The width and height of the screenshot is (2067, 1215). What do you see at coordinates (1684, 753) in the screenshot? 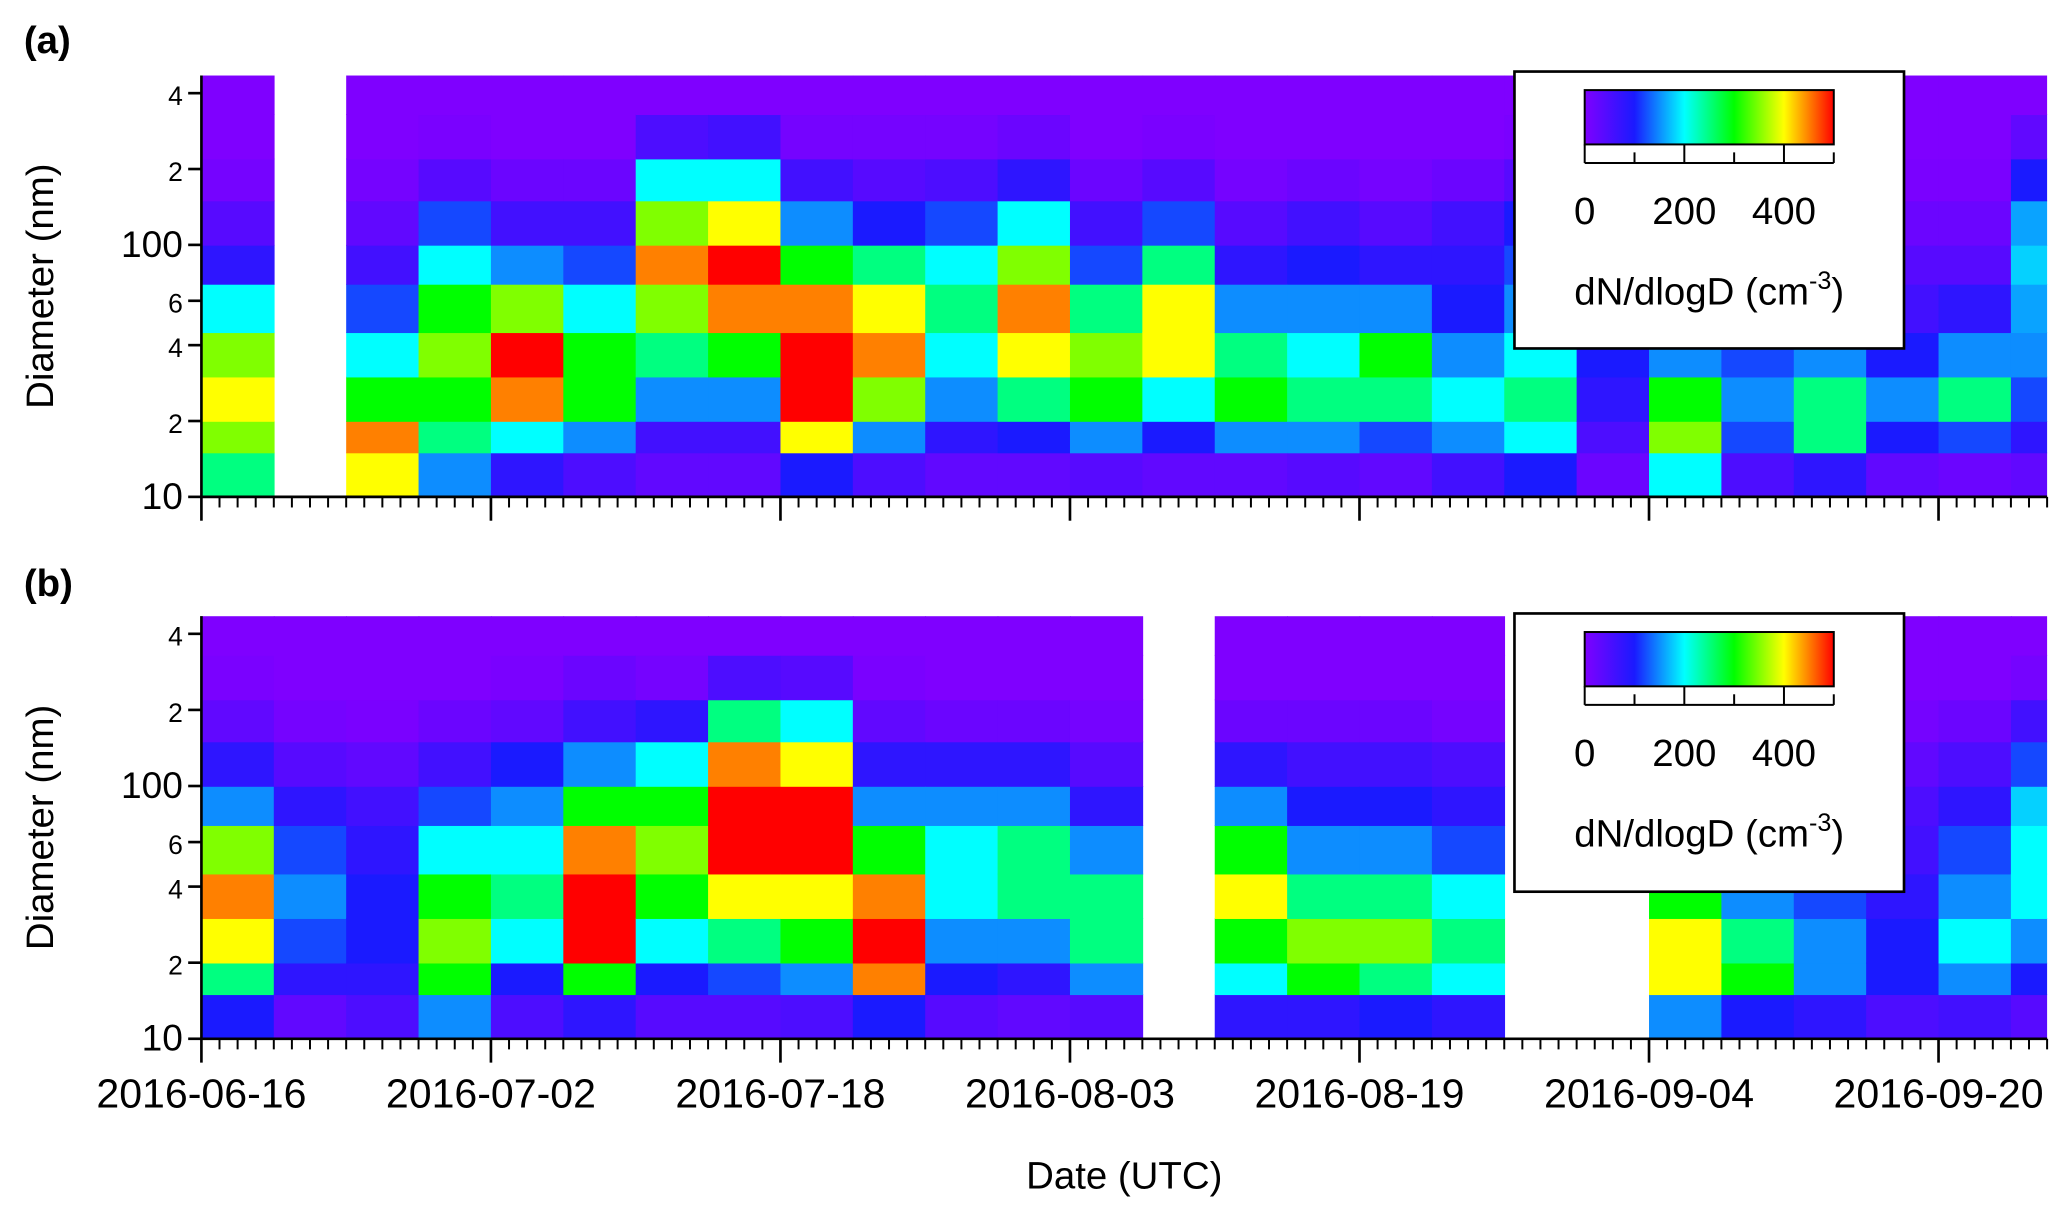
I see `colorbar-tick-label: 200` at bounding box center [1684, 753].